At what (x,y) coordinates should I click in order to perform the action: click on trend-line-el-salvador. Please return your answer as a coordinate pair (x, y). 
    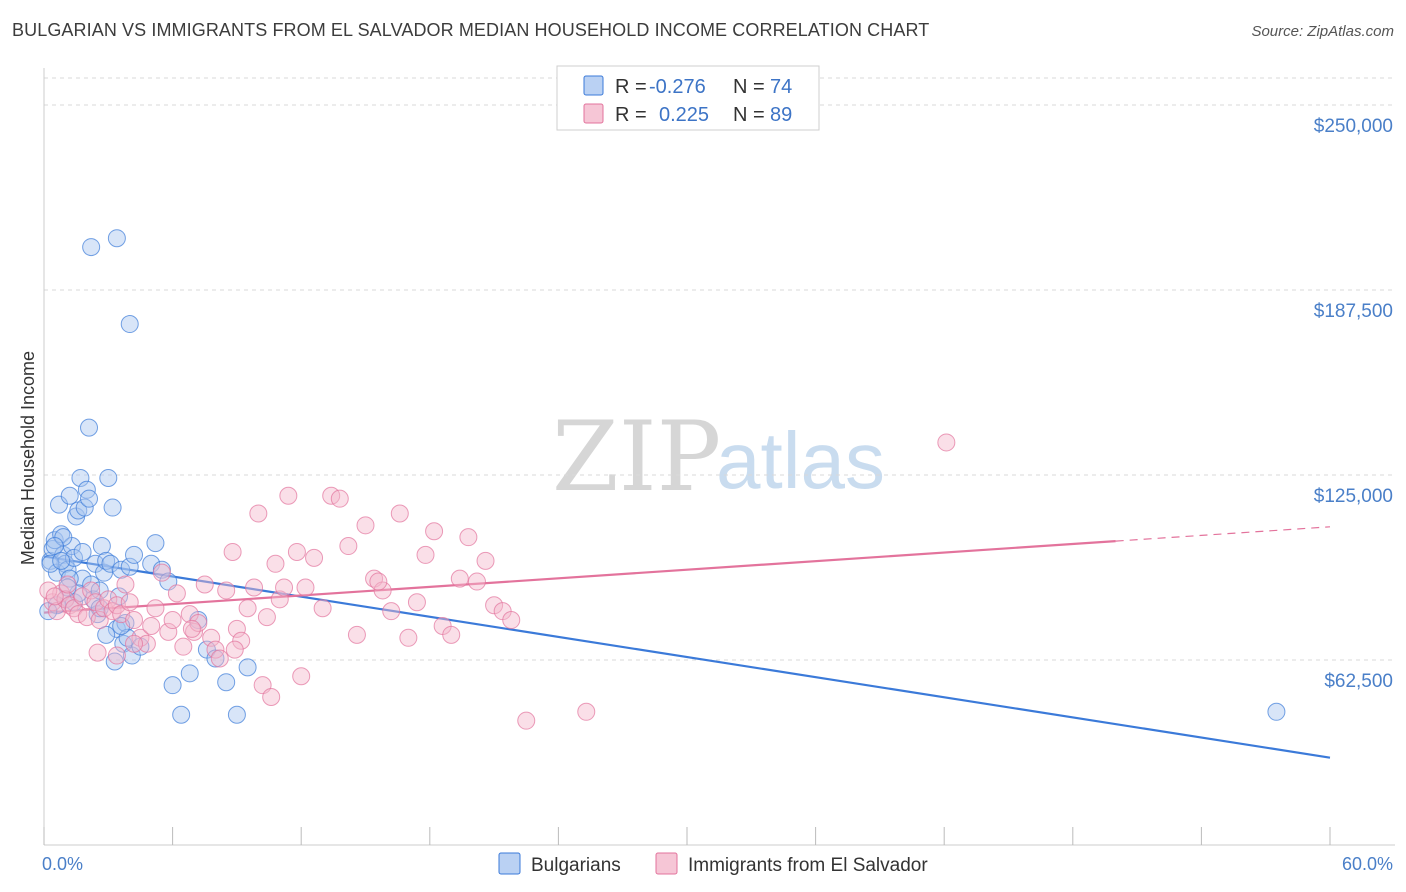
    Looking at the image, I should click on (579, 577).